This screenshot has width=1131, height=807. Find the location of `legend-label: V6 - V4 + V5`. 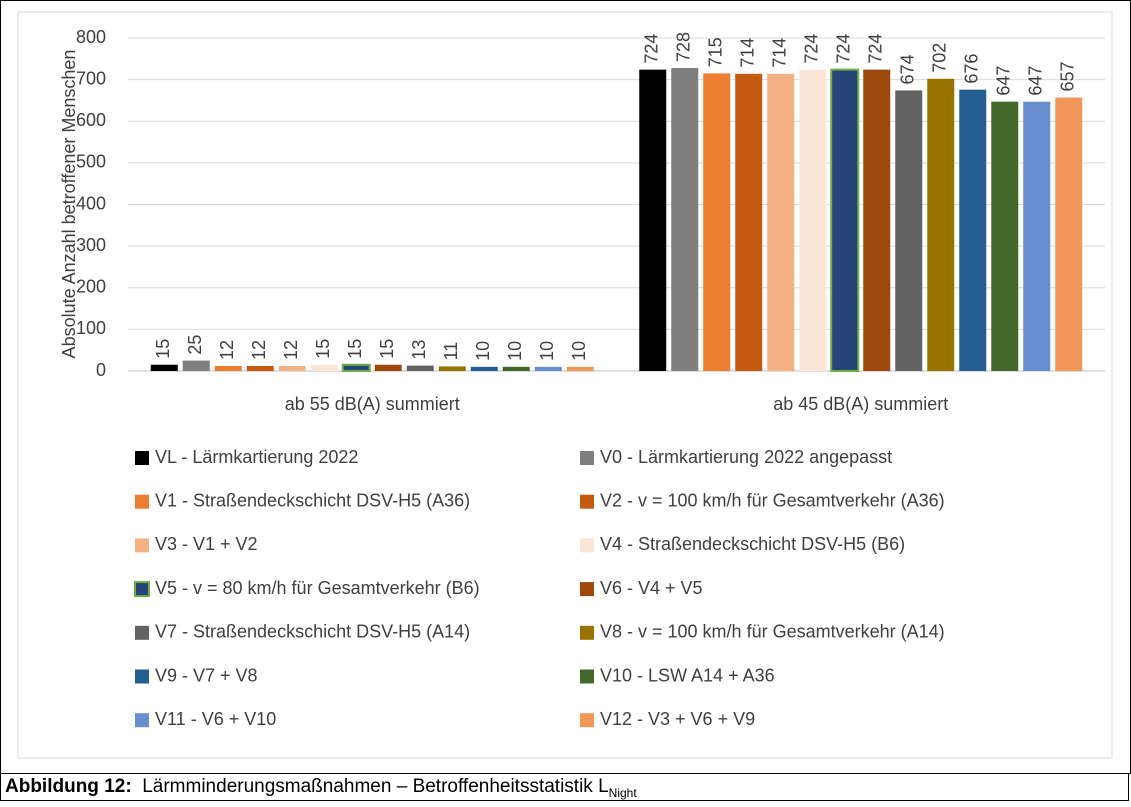

legend-label: V6 - V4 + V5 is located at coordinates (651, 588).